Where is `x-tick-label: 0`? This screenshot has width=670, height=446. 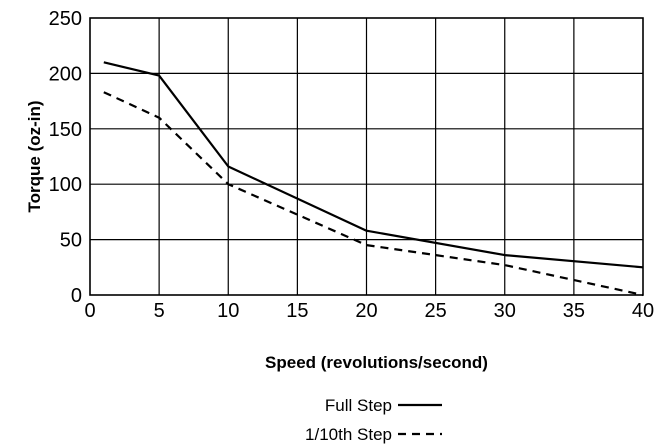
x-tick-label: 0 is located at coordinates (89, 311).